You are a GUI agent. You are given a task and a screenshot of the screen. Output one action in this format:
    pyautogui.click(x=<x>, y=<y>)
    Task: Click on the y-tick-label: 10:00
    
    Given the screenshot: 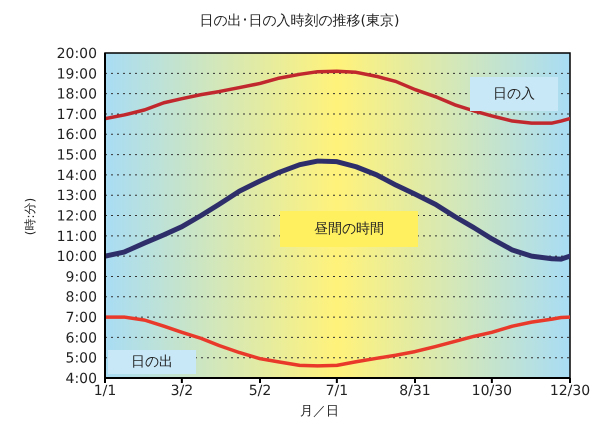 What is the action you would take?
    pyautogui.click(x=76, y=257)
    